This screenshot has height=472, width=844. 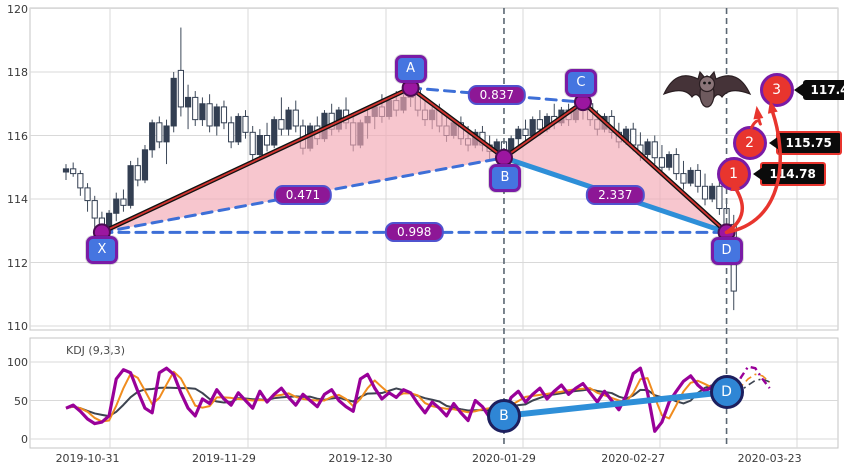 What do you see at coordinates (17, 199) in the screenshot?
I see `y-tick-label: 114` at bounding box center [17, 199].